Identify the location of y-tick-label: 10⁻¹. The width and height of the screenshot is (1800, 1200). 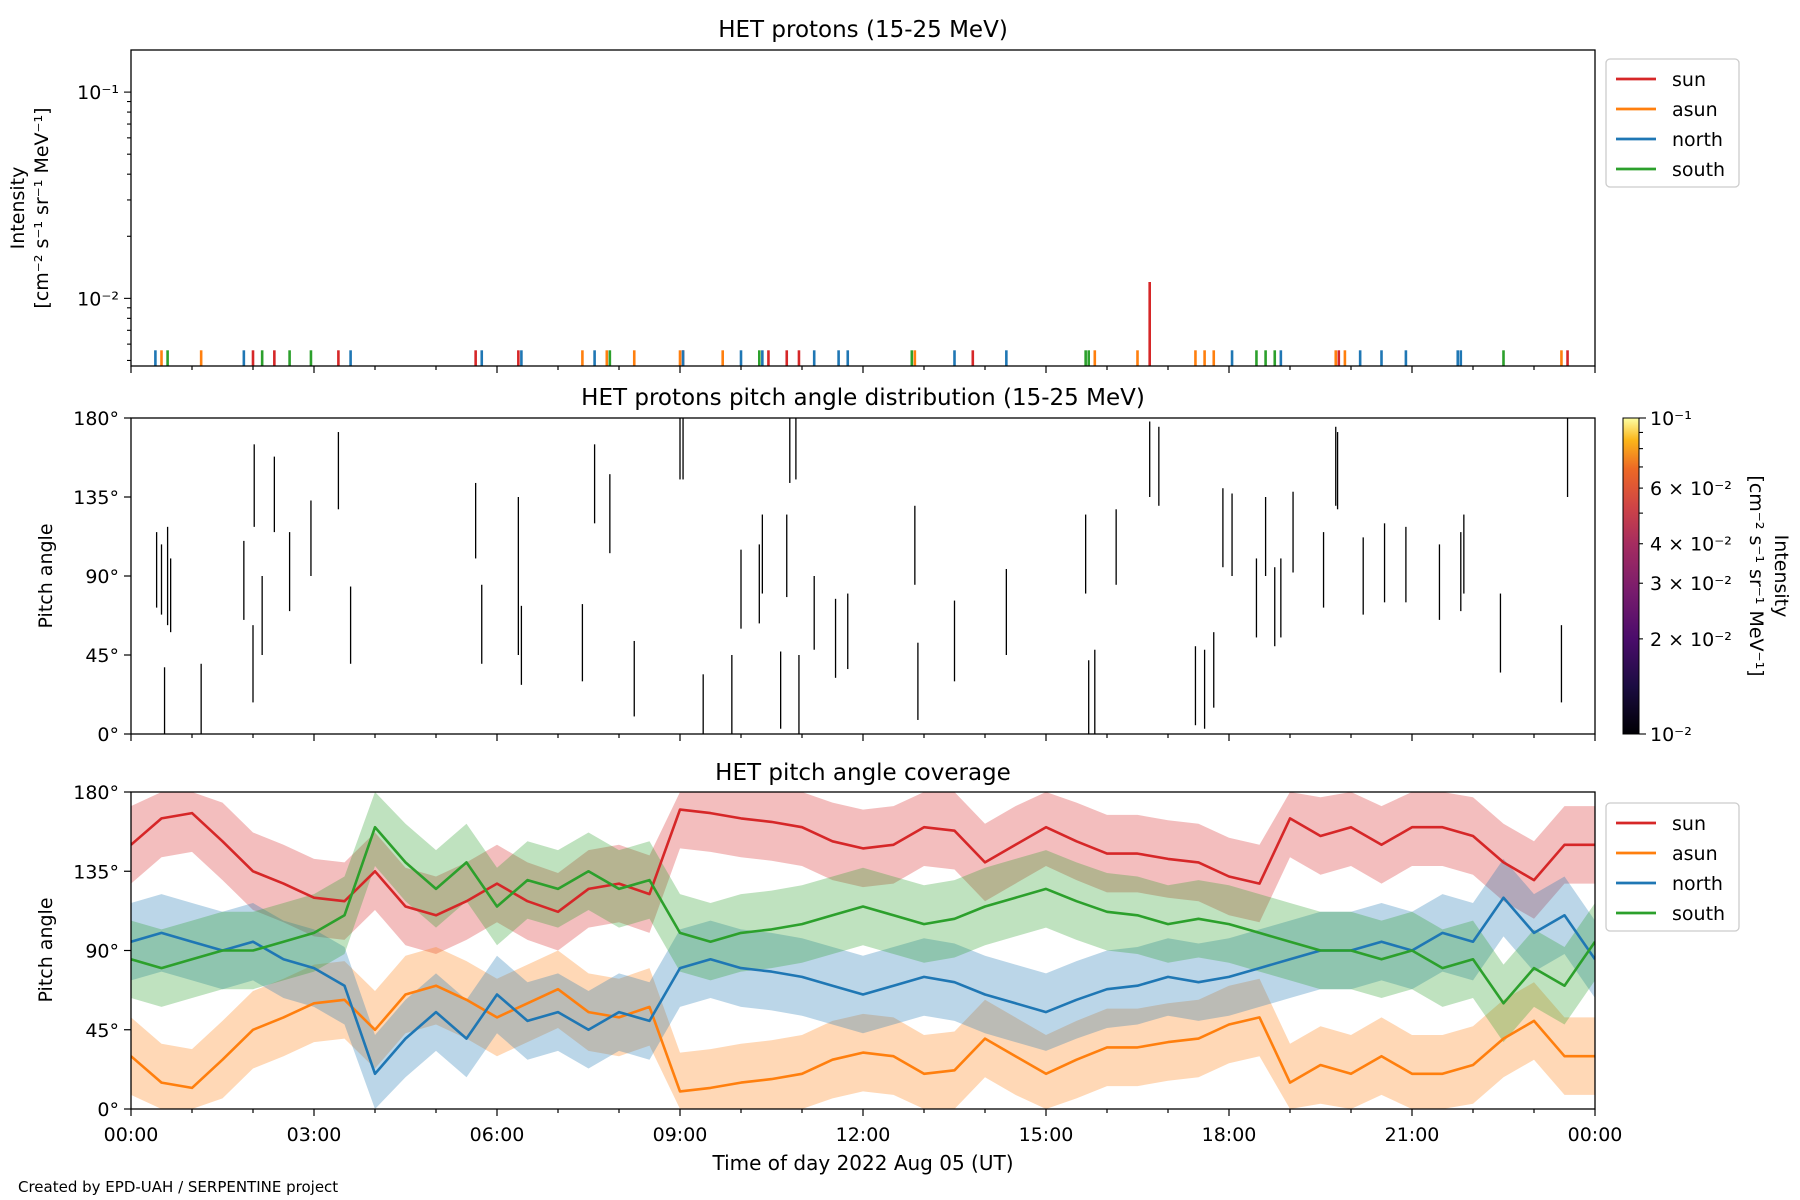
(98, 93).